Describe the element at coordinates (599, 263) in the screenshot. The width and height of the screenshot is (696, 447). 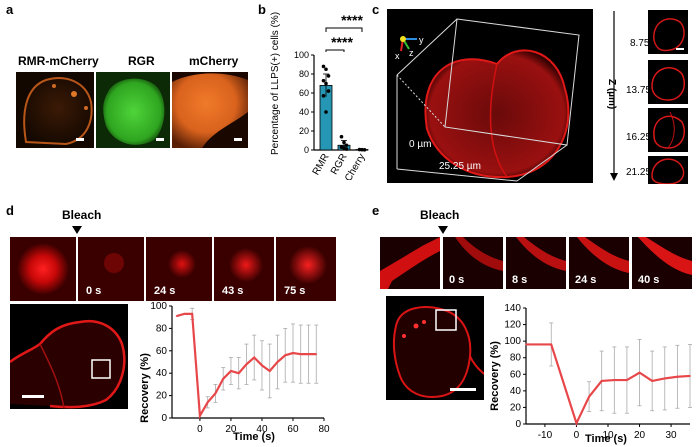
I see `frap-frame-e-3: 24 s` at that location.